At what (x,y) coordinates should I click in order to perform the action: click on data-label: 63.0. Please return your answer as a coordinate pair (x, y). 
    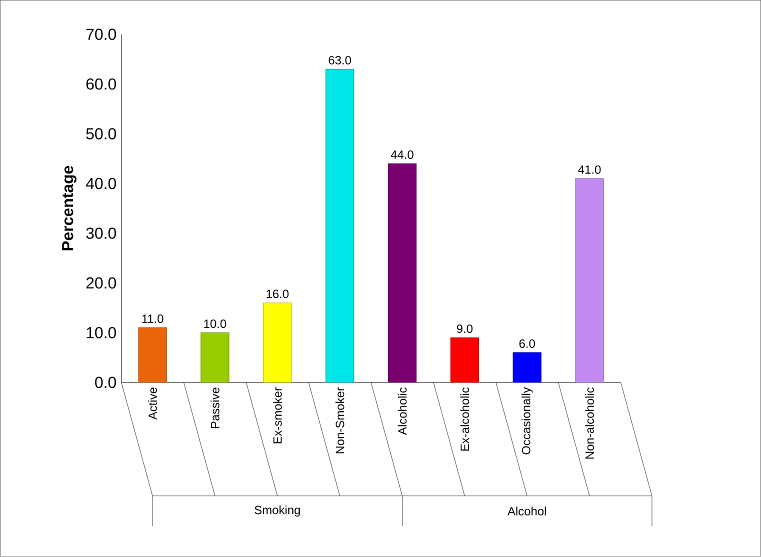
    Looking at the image, I should click on (340, 60).